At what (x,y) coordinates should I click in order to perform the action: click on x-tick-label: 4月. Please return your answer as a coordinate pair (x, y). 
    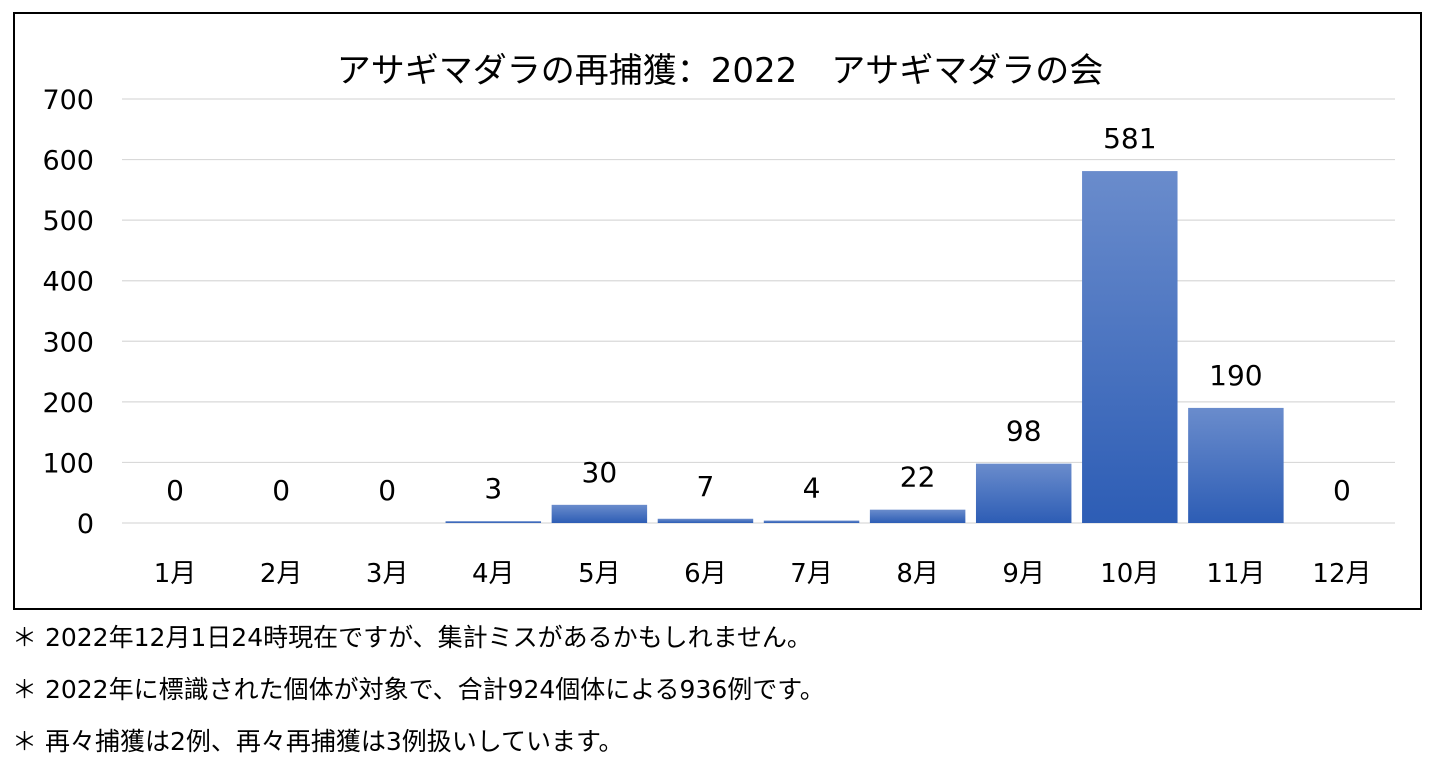
    Looking at the image, I should click on (493, 574).